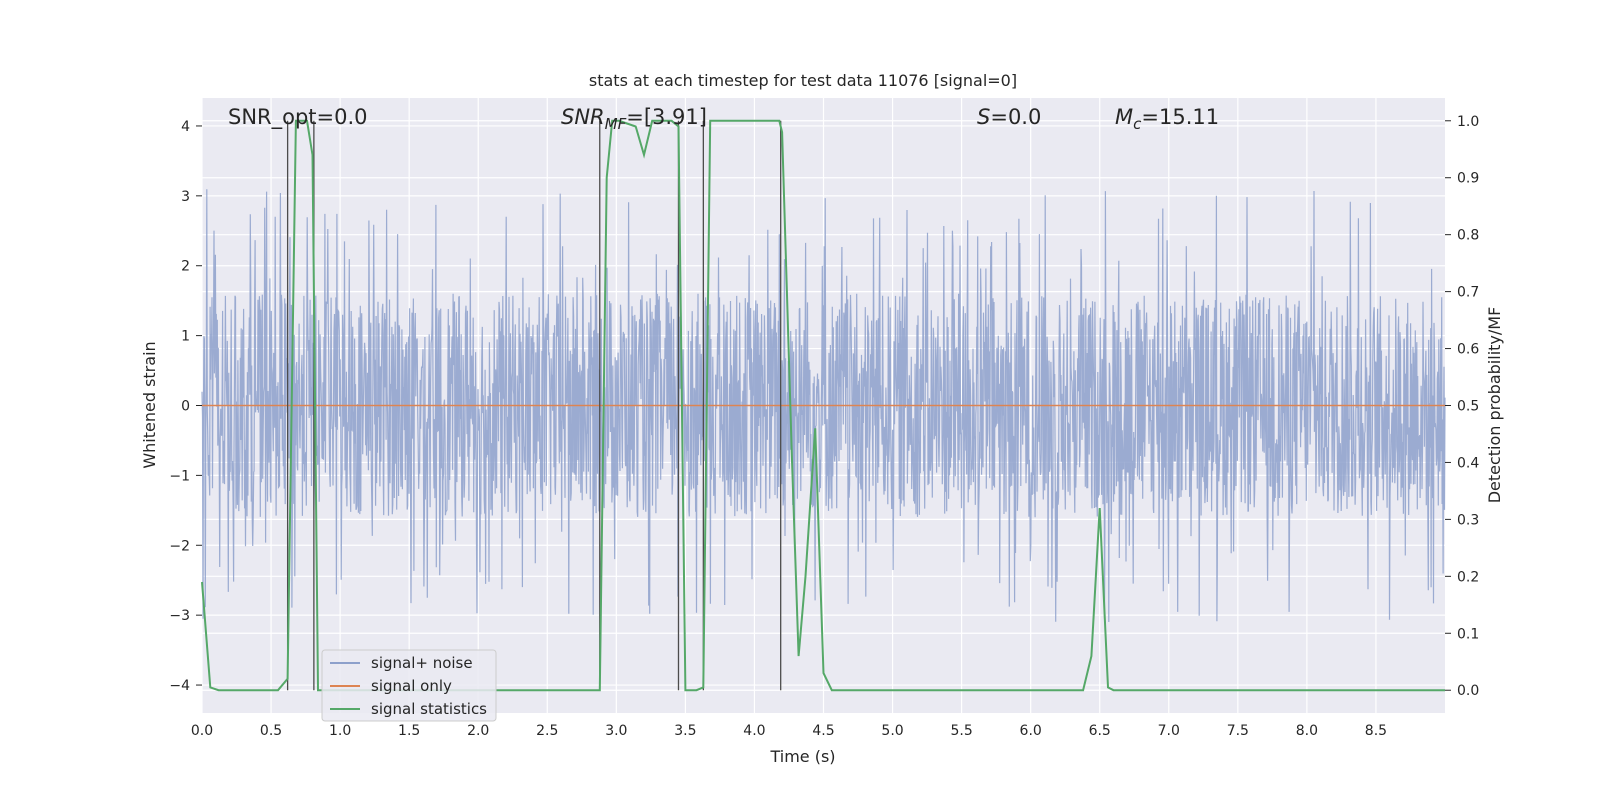 This screenshot has width=1600, height=800. I want to click on x-tick-label: 6.5, so click(1100, 731).